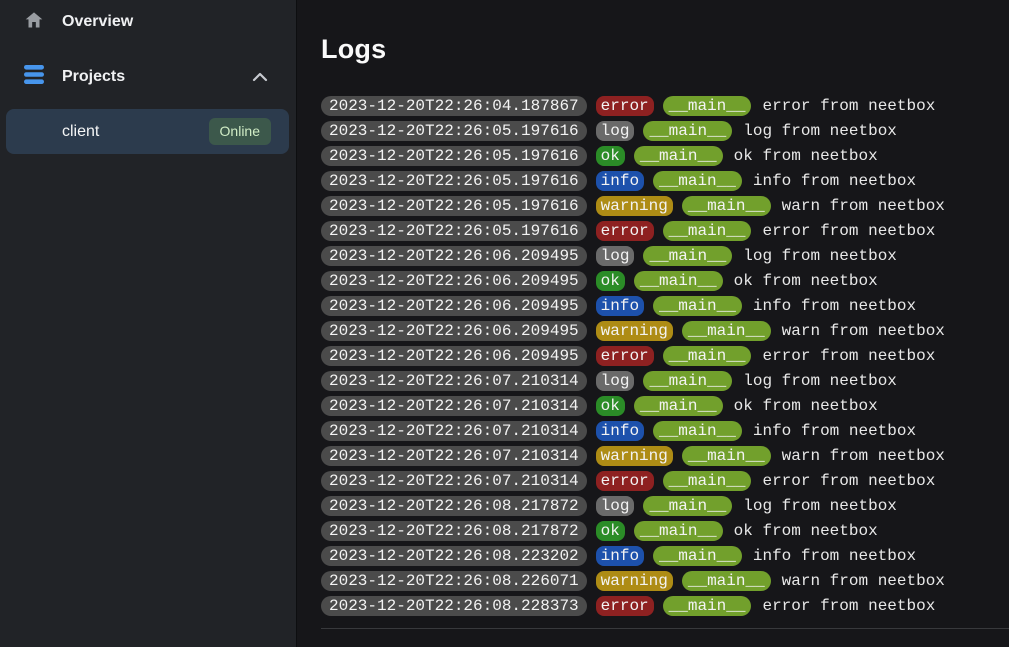 Image resolution: width=1009 pixels, height=647 pixels. Describe the element at coordinates (34, 22) in the screenshot. I see `home-icon` at that location.